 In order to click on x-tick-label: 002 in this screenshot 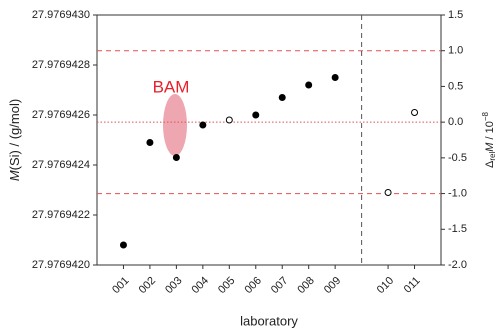, I will do `click(147, 285)`.